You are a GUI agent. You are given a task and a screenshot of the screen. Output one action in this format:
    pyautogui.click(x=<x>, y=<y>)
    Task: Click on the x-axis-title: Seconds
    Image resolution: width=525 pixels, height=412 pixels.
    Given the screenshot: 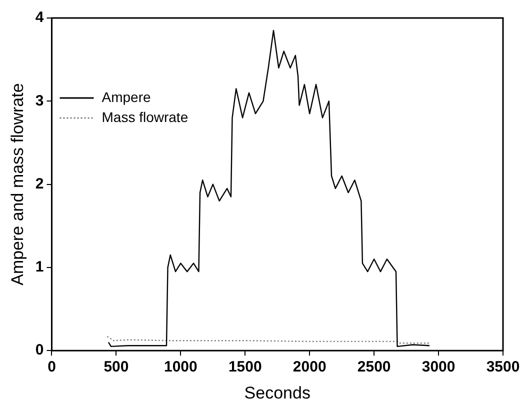 What is the action you would take?
    pyautogui.click(x=277, y=392)
    